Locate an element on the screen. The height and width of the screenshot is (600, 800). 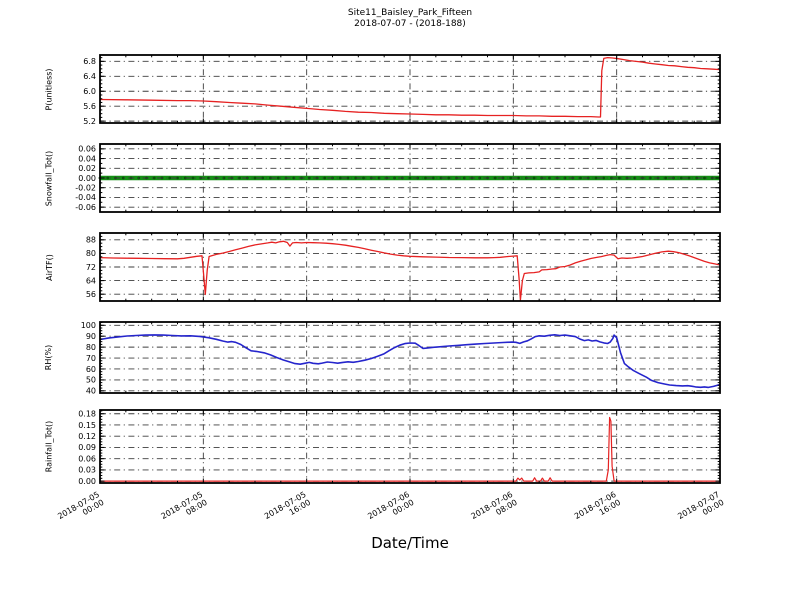
svg-text: 40 is located at coordinates (91, 391).